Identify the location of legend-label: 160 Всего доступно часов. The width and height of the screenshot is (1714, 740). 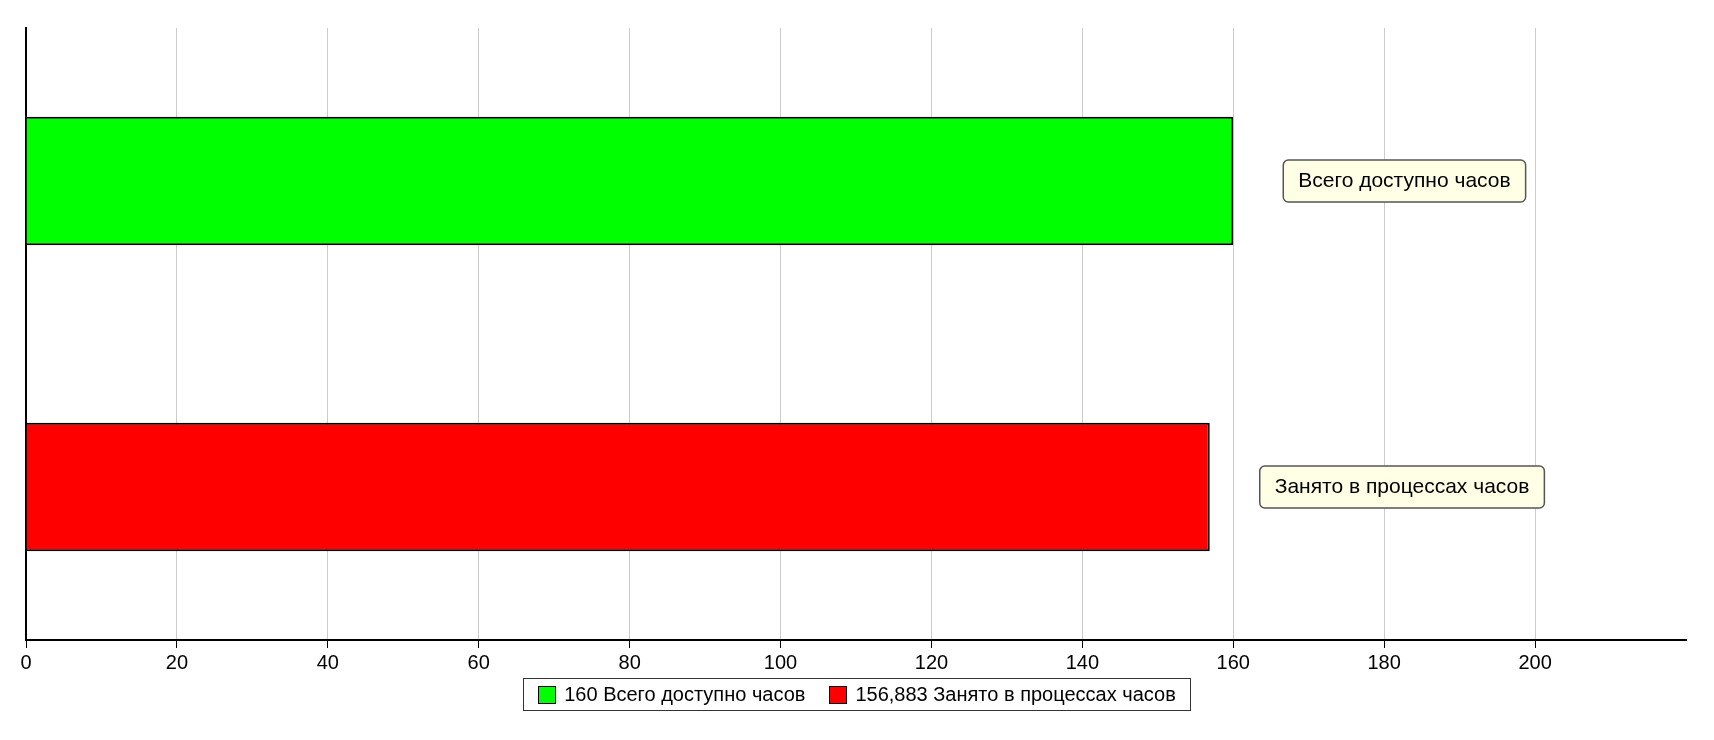
(685, 694).